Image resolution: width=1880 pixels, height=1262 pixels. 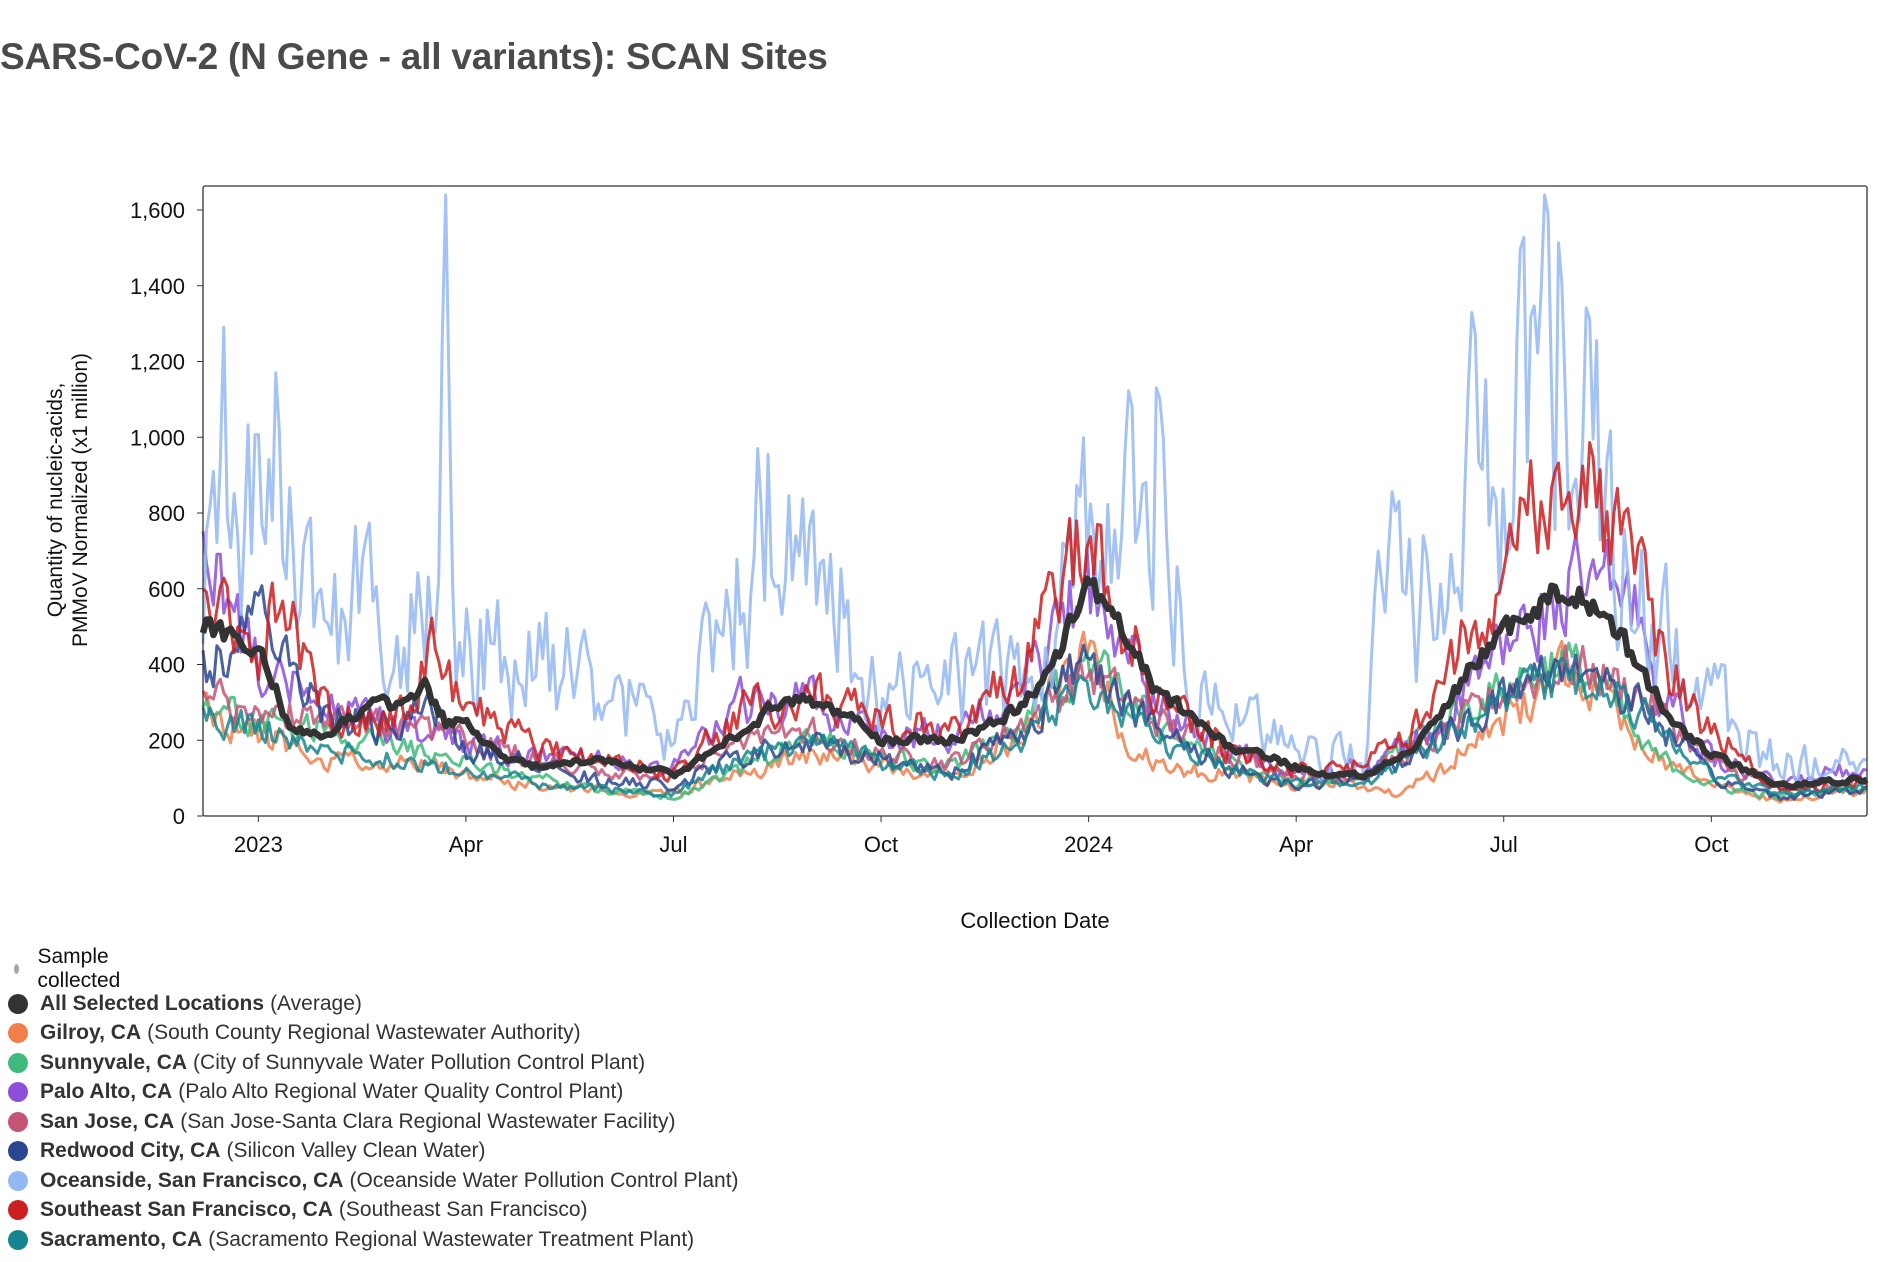 What do you see at coordinates (186, 1210) in the screenshot?
I see `legend-site-name: Southeast San Francisco, CA` at bounding box center [186, 1210].